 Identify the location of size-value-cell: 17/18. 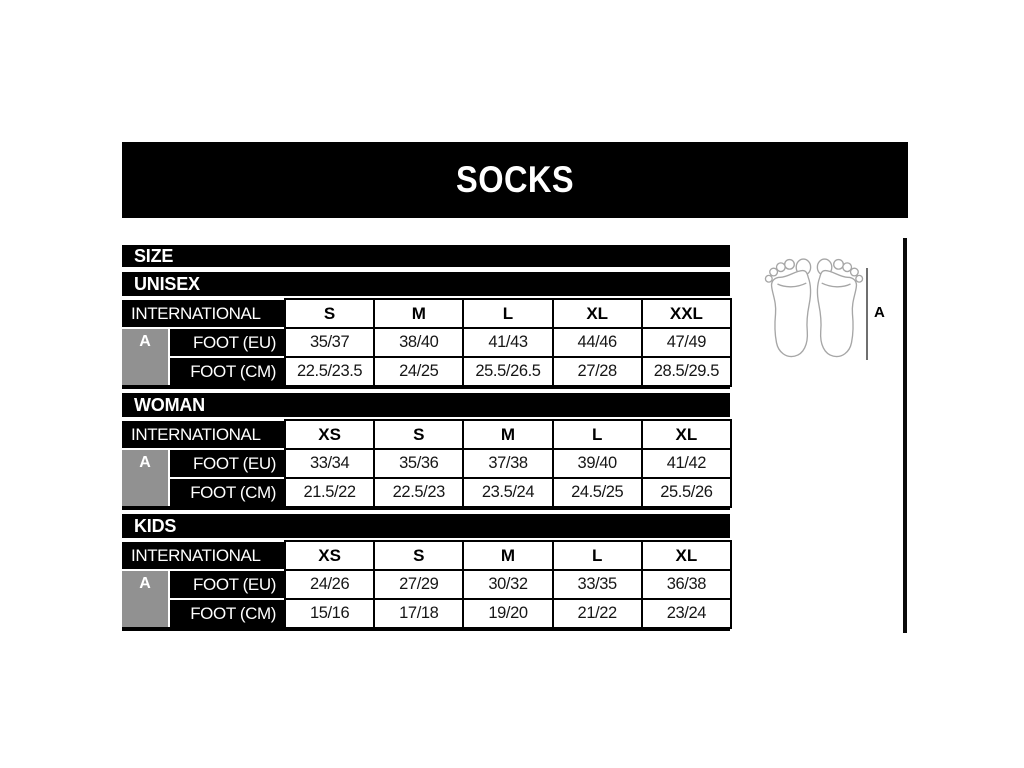
(419, 613).